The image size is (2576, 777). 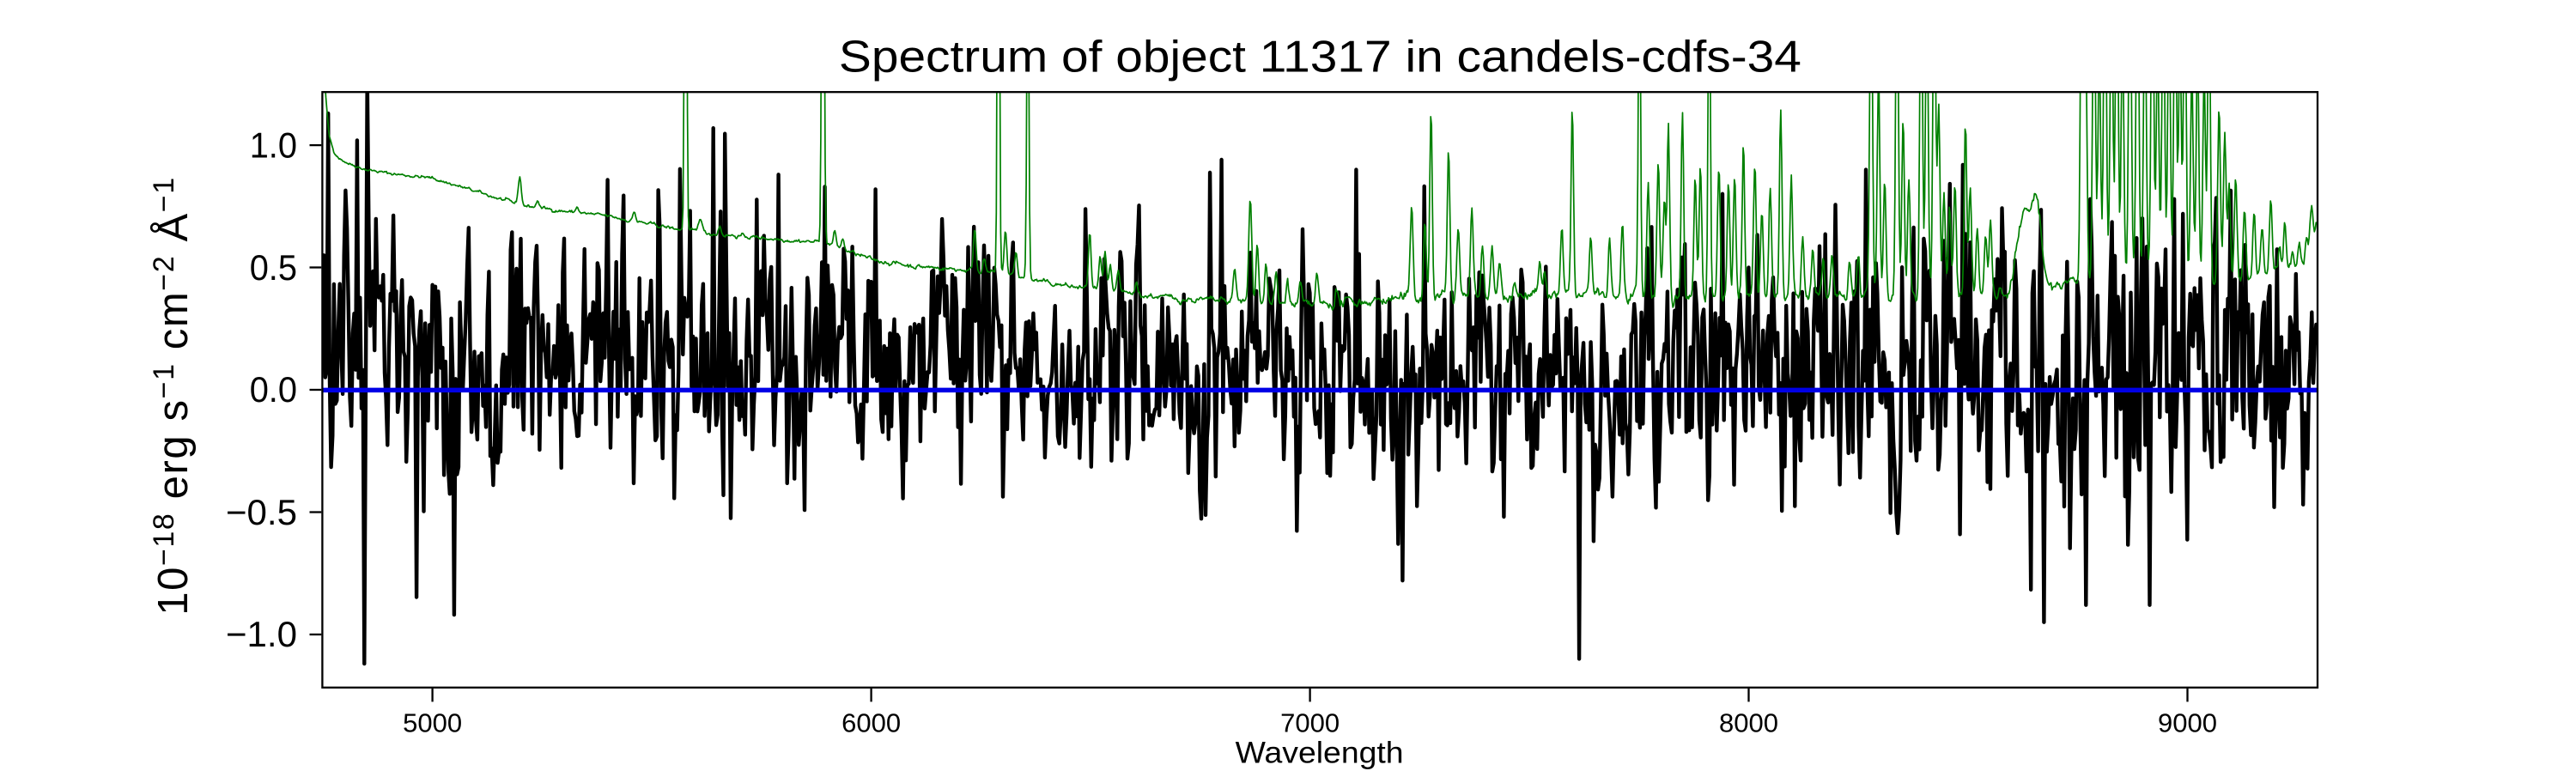 I want to click on svg-text: −0.5, so click(x=261, y=512).